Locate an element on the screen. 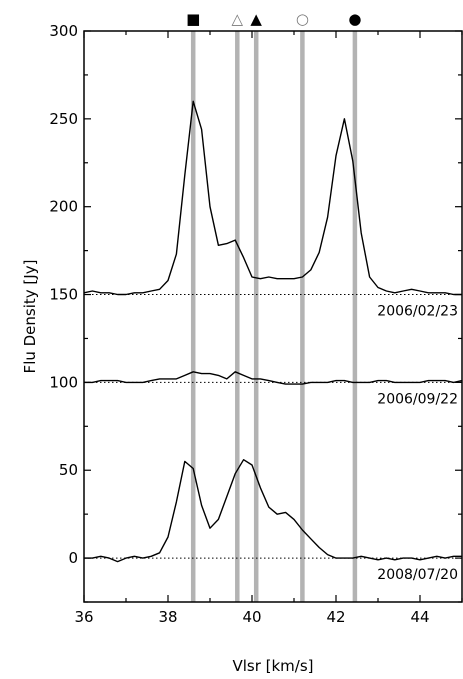 Image resolution: width=463 pixels, height=679 pixels. date-labels: 2006/02/23 2006/09/22 2008/07/20 is located at coordinates (417, 444).